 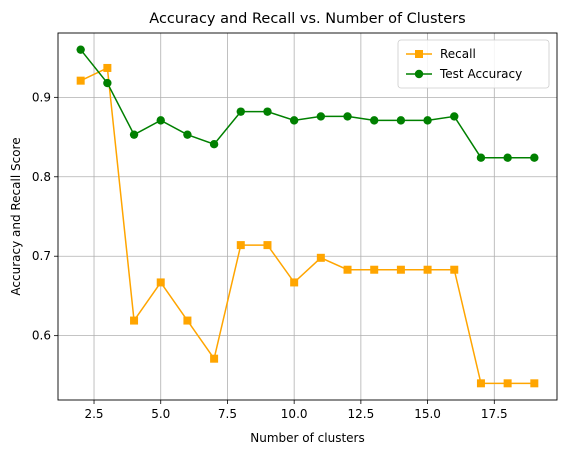 I want to click on x-tick-label: 2.5, so click(x=93, y=414).